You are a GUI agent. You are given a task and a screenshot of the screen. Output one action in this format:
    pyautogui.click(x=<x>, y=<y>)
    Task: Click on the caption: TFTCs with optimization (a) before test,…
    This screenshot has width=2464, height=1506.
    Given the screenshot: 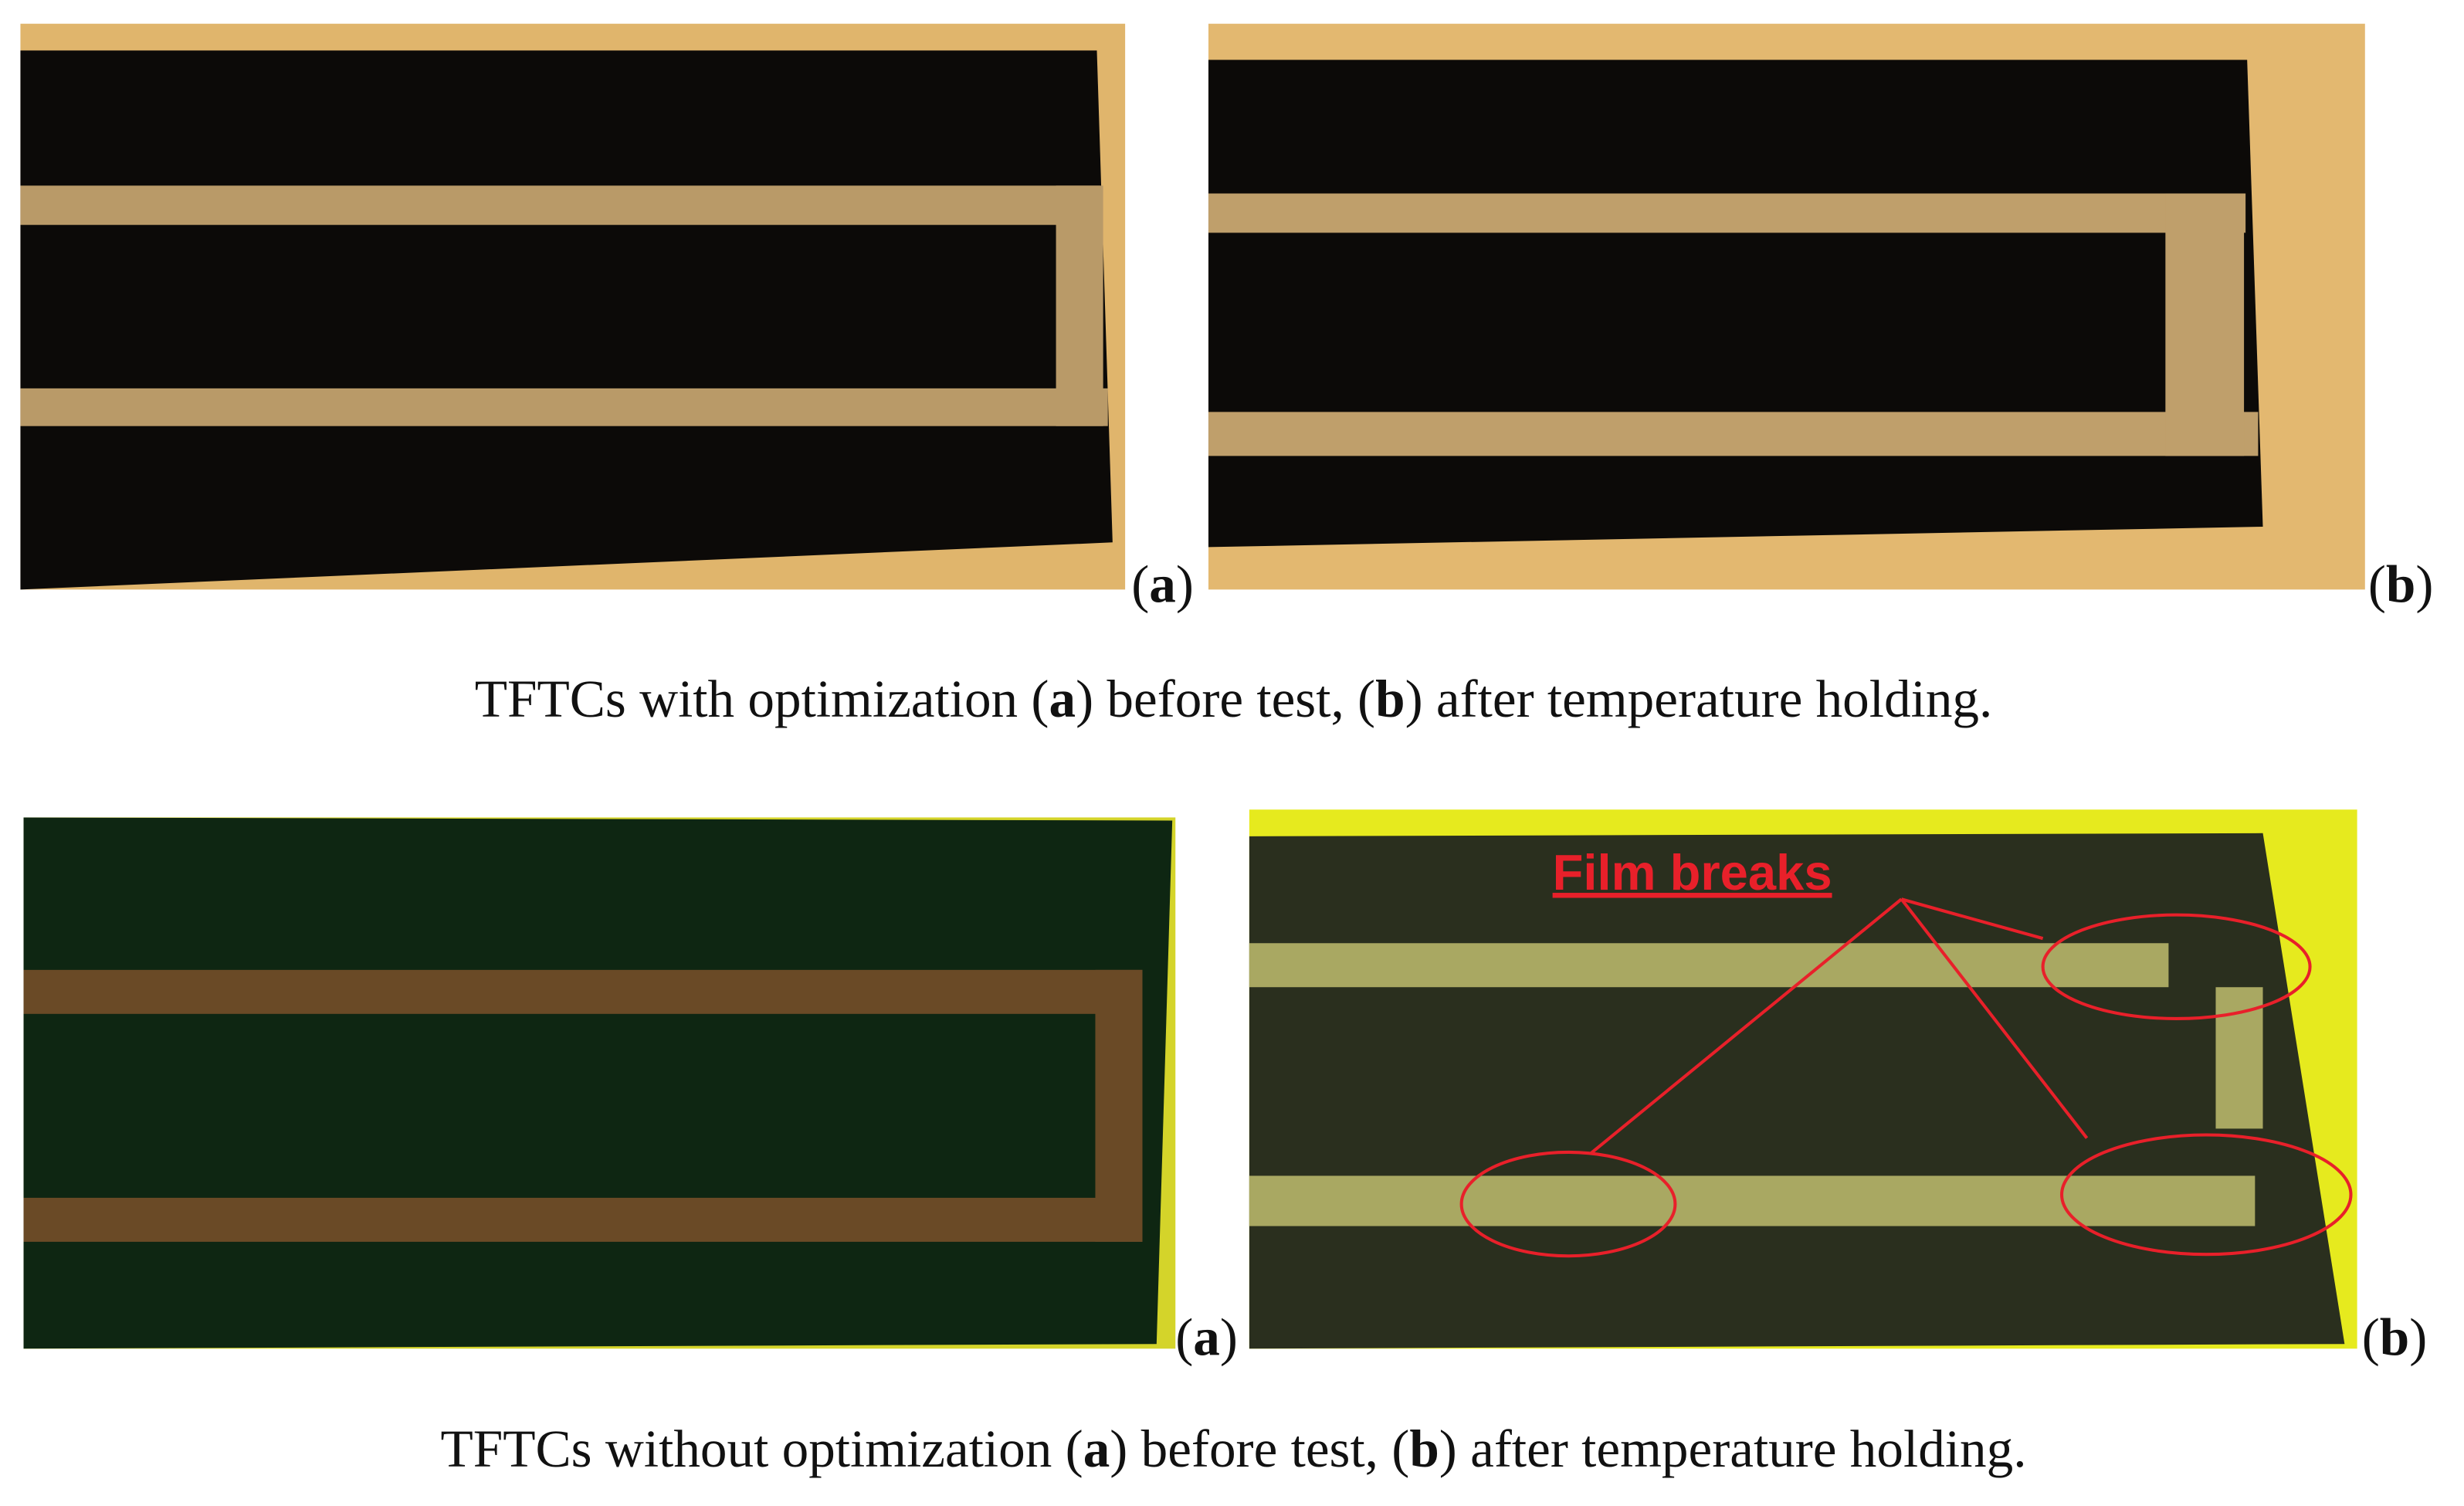 What is the action you would take?
    pyautogui.click(x=1234, y=699)
    